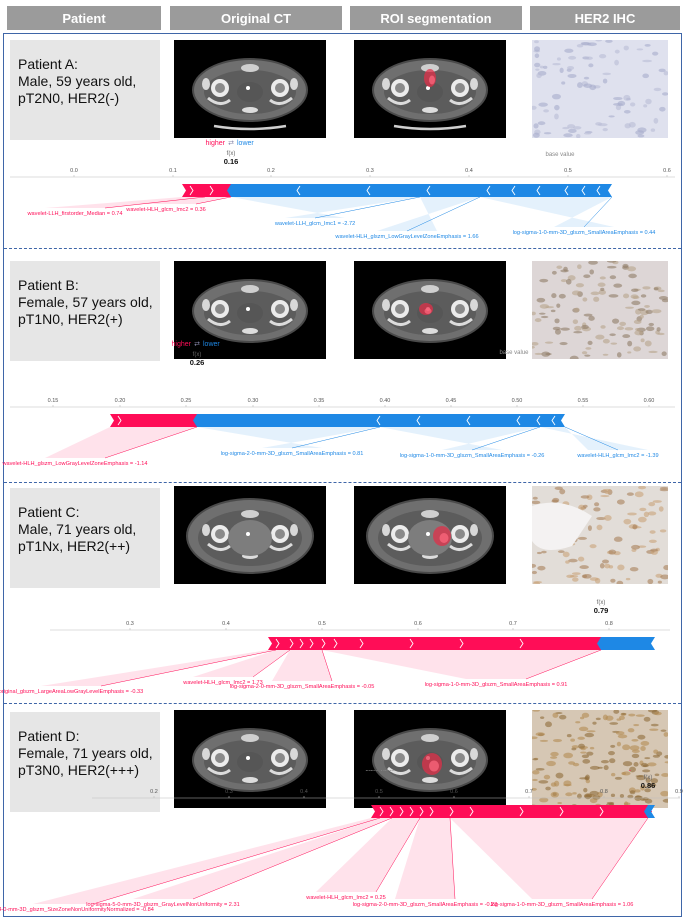 The width and height of the screenshot is (685, 921). Describe the element at coordinates (529, 792) in the screenshot. I see `axis-tick-label: 0.7` at that location.